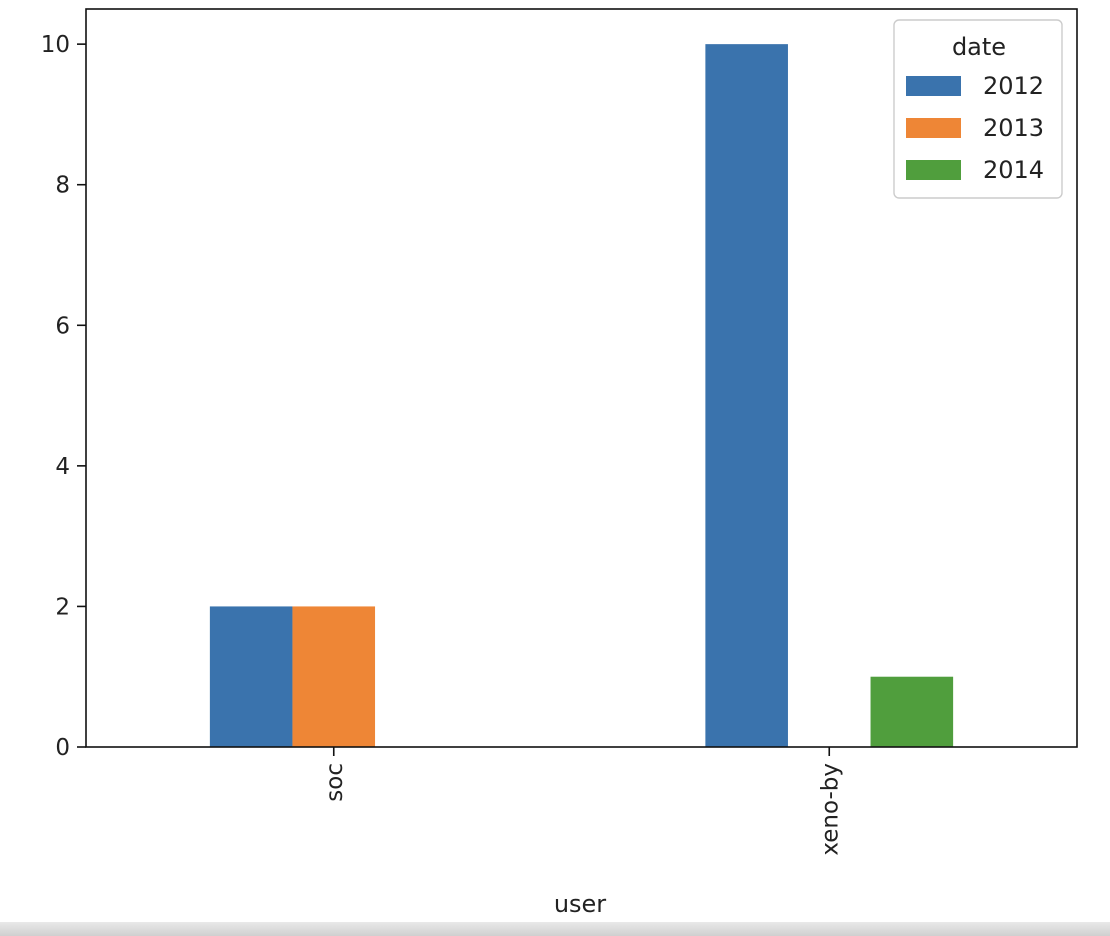  What do you see at coordinates (1013, 86) in the screenshot?
I see `legend-label: 2012` at bounding box center [1013, 86].